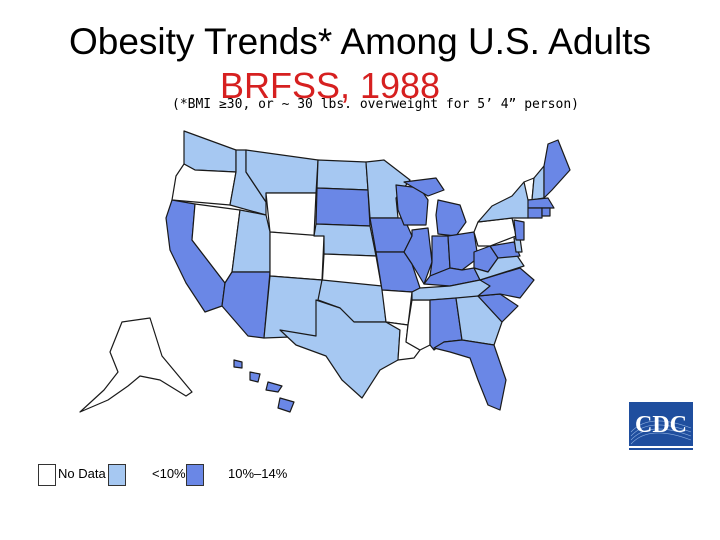 This screenshot has height=540, width=720. What do you see at coordinates (418, 256) in the screenshot?
I see `state-IL` at bounding box center [418, 256].